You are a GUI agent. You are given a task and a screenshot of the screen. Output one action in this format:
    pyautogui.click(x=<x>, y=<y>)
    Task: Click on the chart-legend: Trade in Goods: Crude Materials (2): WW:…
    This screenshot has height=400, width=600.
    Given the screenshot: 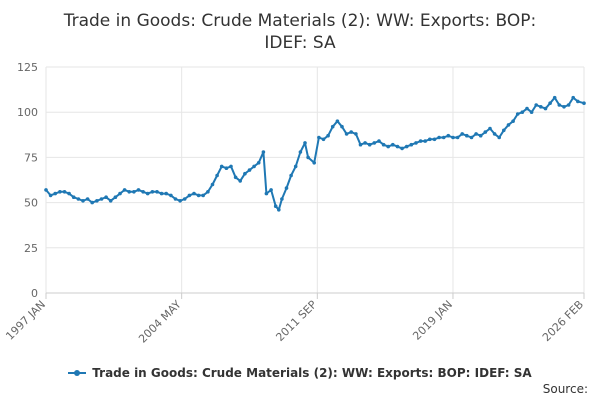 What is the action you would take?
    pyautogui.click(x=300, y=373)
    